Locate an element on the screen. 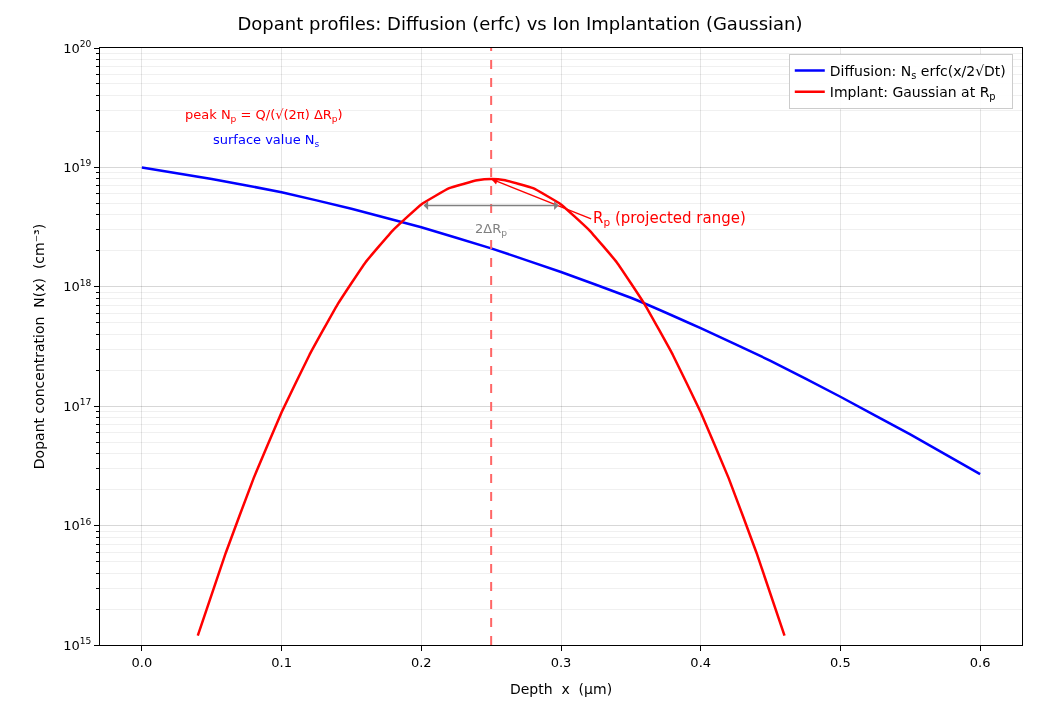  x-tick-label: 0.2 is located at coordinates (421, 662).